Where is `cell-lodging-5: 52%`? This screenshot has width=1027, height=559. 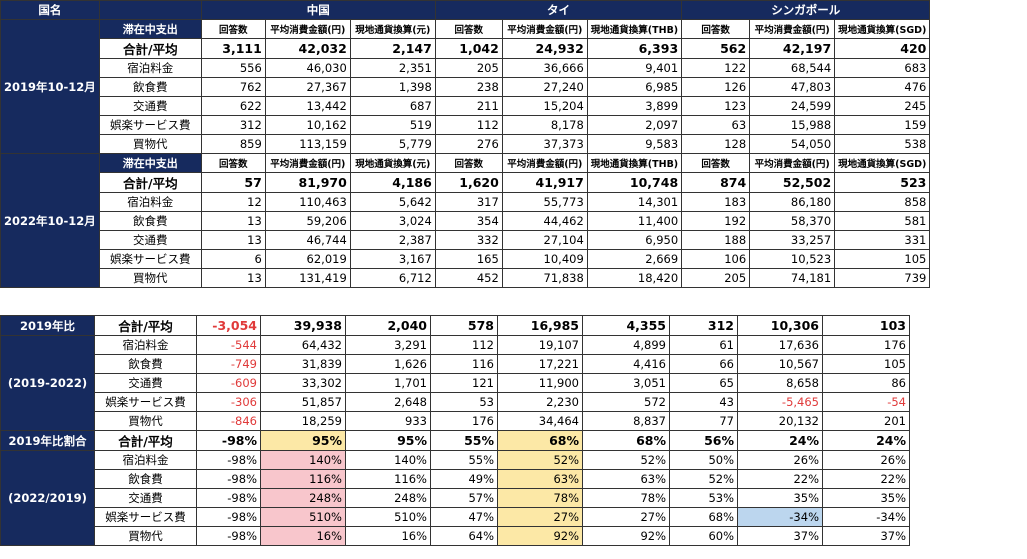
cell-lodging-5: 52% is located at coordinates (626, 460).